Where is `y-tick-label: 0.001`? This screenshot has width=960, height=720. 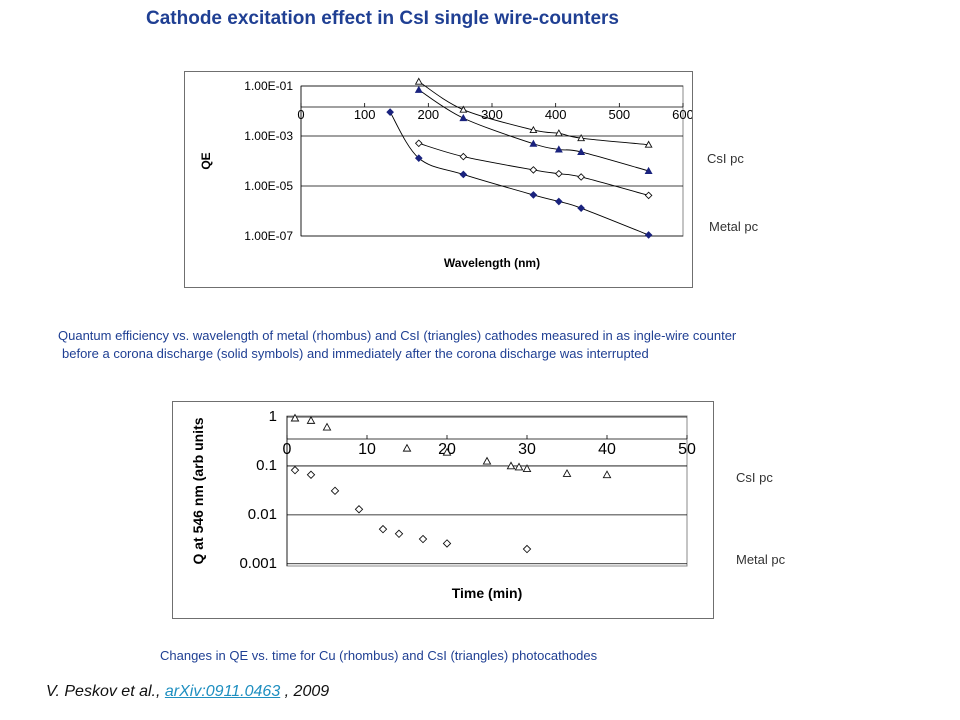
y-tick-label: 0.001 is located at coordinates (258, 563).